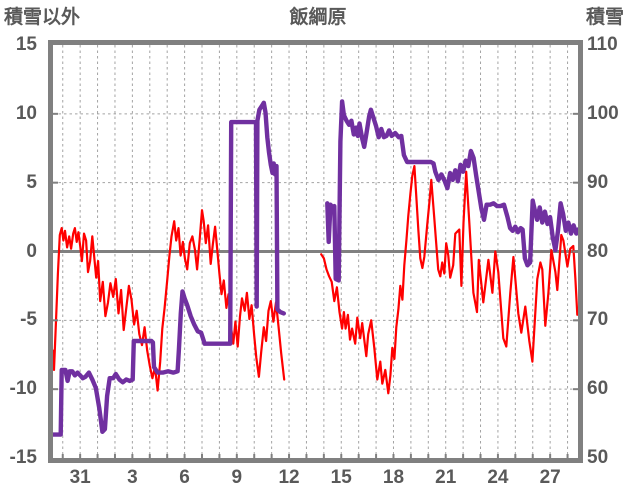  Describe the element at coordinates (604, 17) in the screenshot. I see `right-axis-title: 積雪` at that location.